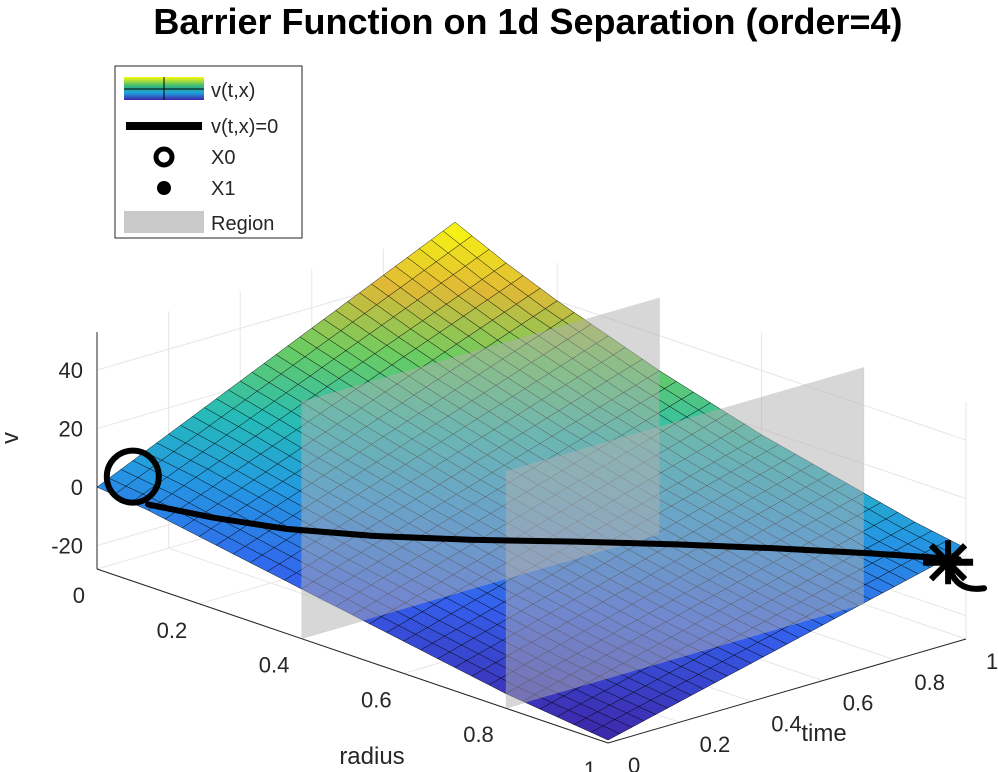 The image size is (998, 772). I want to click on legend-region-swatch, so click(164, 222).